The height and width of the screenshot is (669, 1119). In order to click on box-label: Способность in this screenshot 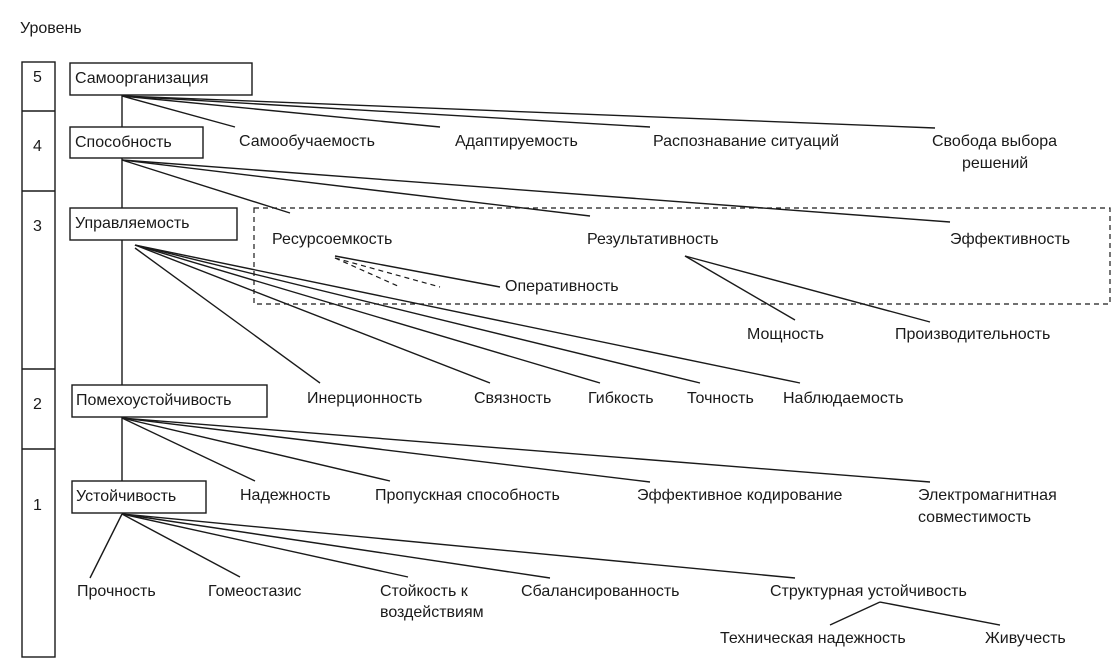, I will do `click(123, 142)`.